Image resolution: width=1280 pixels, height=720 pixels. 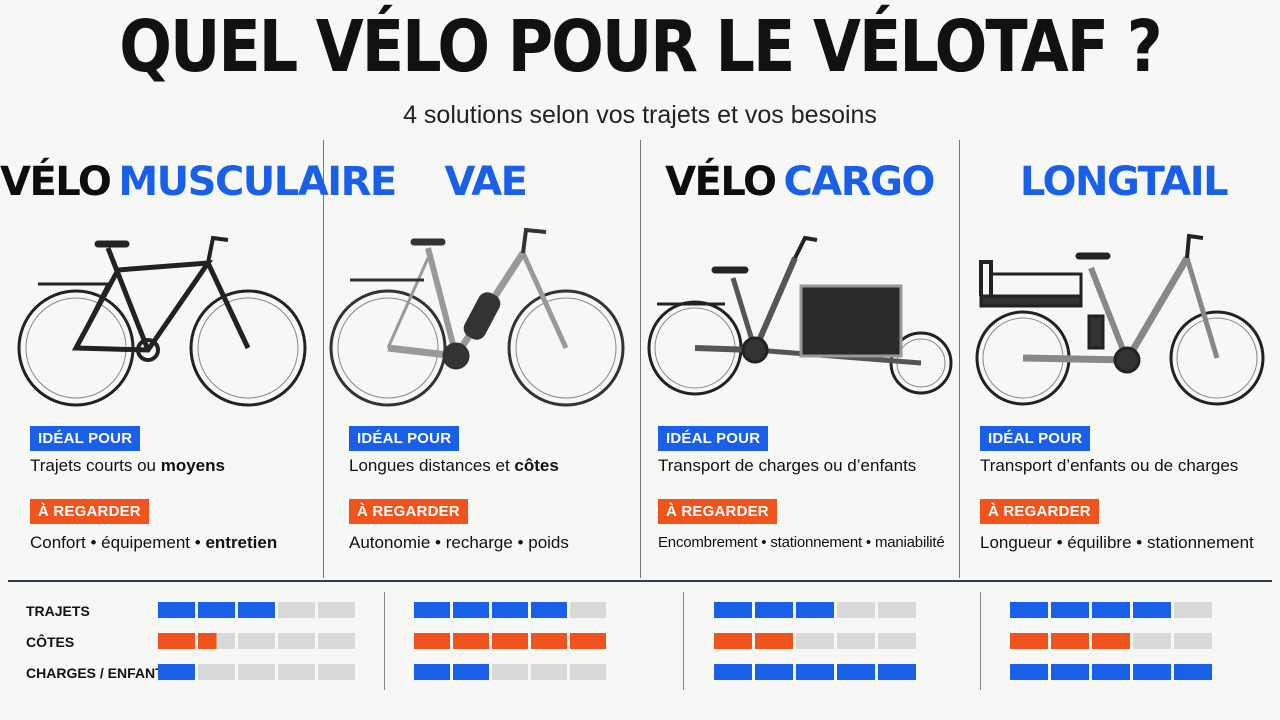 I want to click on city-bike-illustration, so click(x=162, y=321).